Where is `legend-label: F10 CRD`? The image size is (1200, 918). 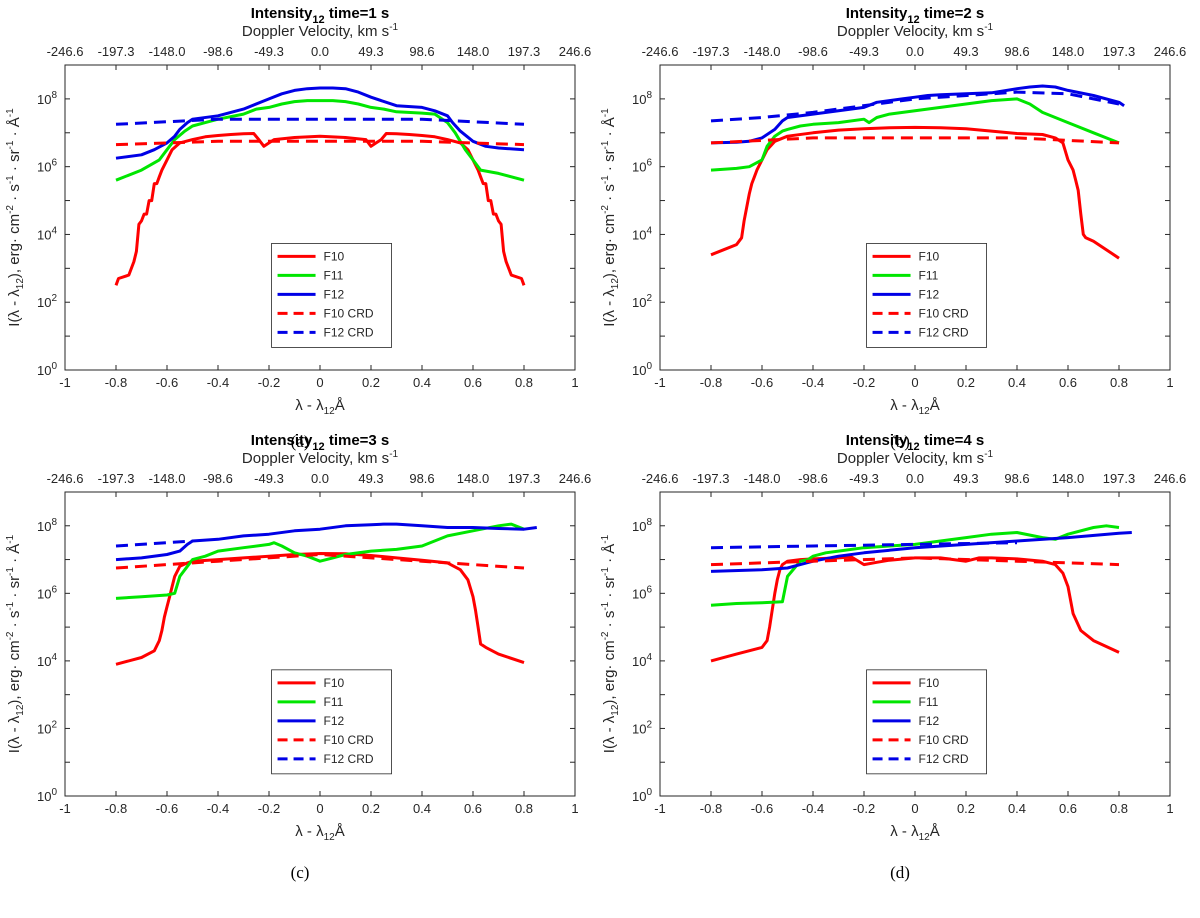
legend-label: F10 CRD is located at coordinates (944, 740).